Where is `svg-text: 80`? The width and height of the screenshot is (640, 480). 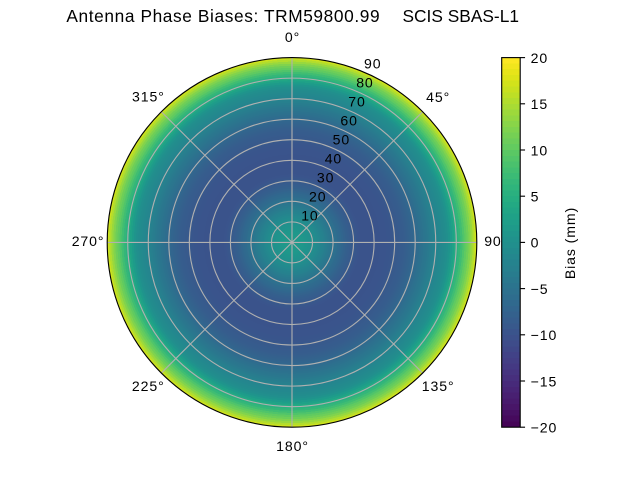
svg-text: 80 is located at coordinates (364, 83).